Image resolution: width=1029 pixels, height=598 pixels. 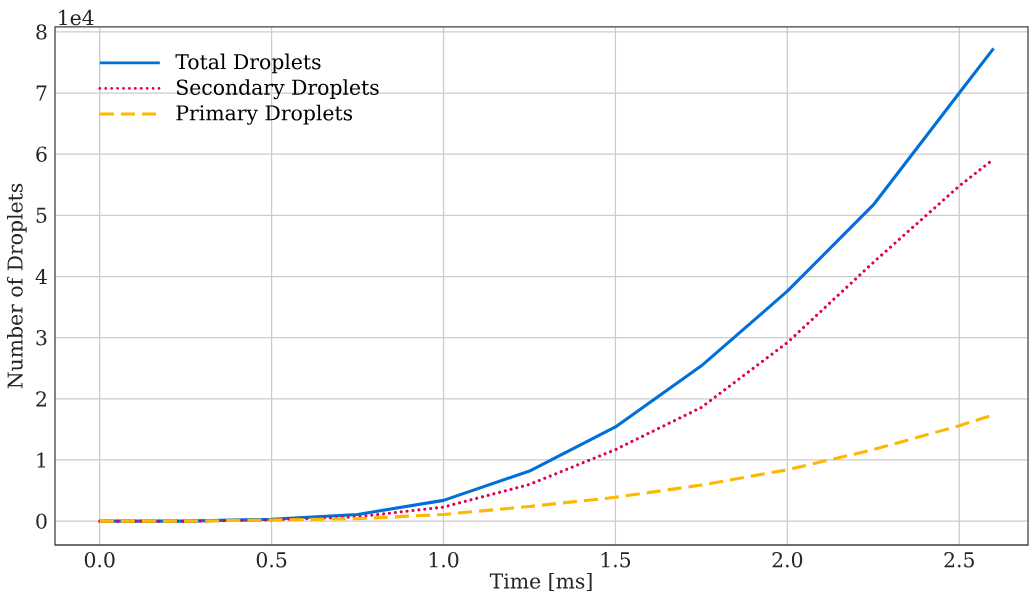 I want to click on x-tick-label: 1.0, so click(x=444, y=560).